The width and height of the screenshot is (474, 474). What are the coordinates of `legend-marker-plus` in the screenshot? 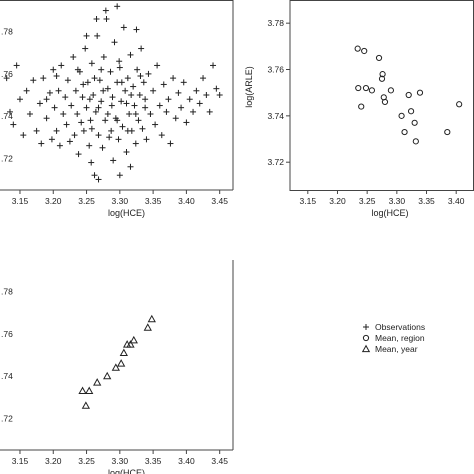 It's located at (366, 327).